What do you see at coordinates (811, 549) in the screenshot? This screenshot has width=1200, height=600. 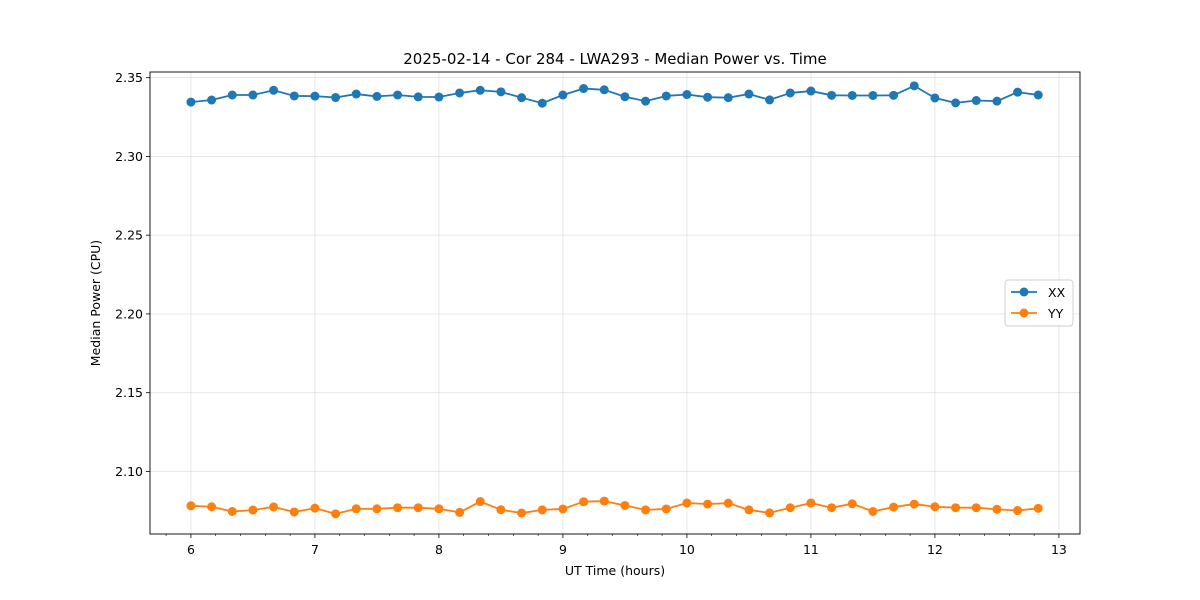 I see `x-tick-label: 11` at bounding box center [811, 549].